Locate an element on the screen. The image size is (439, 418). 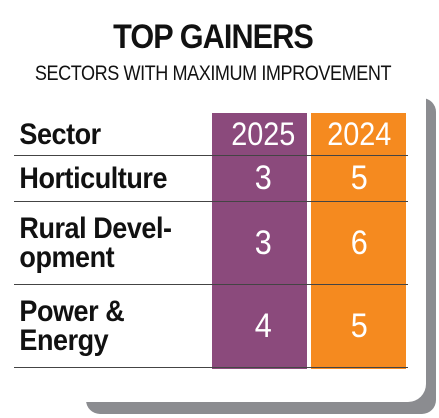
sector-label: Rural Devel- opment is located at coordinates (104, 243).